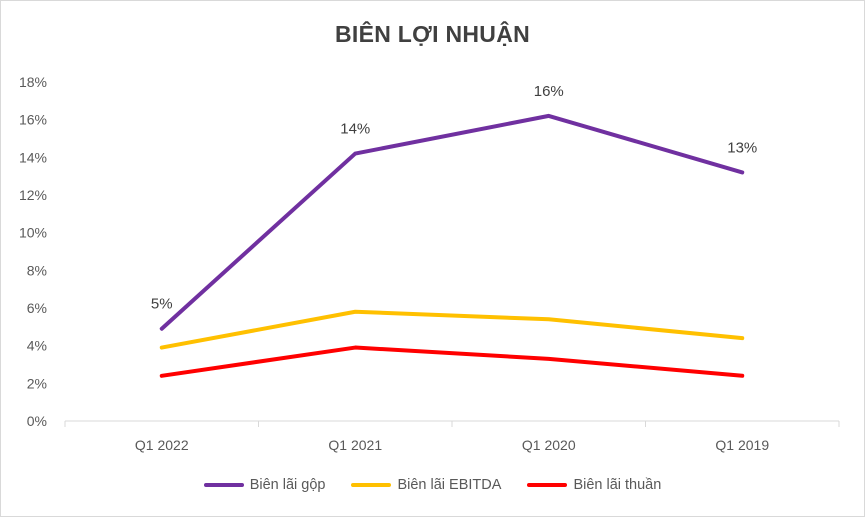 The image size is (865, 517). I want to click on y-tick-label: 10%, so click(33, 233).